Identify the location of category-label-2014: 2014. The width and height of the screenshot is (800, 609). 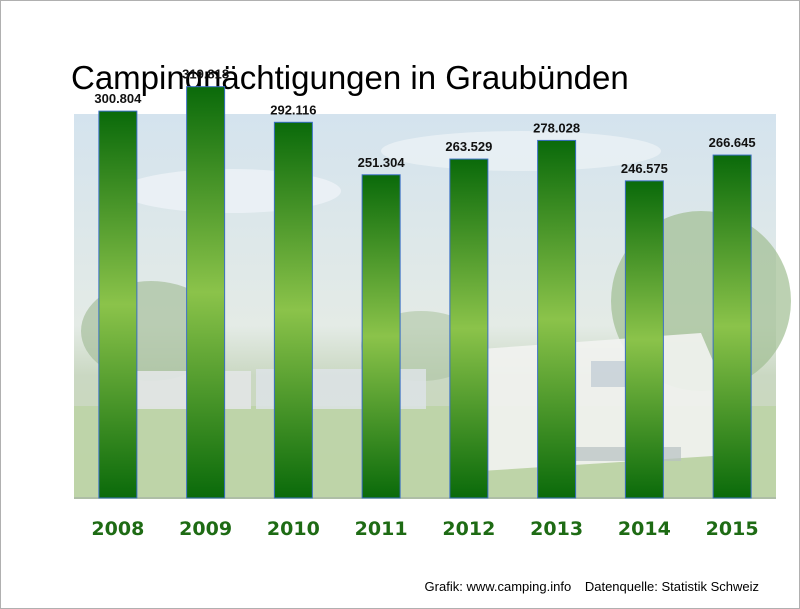
(644, 529).